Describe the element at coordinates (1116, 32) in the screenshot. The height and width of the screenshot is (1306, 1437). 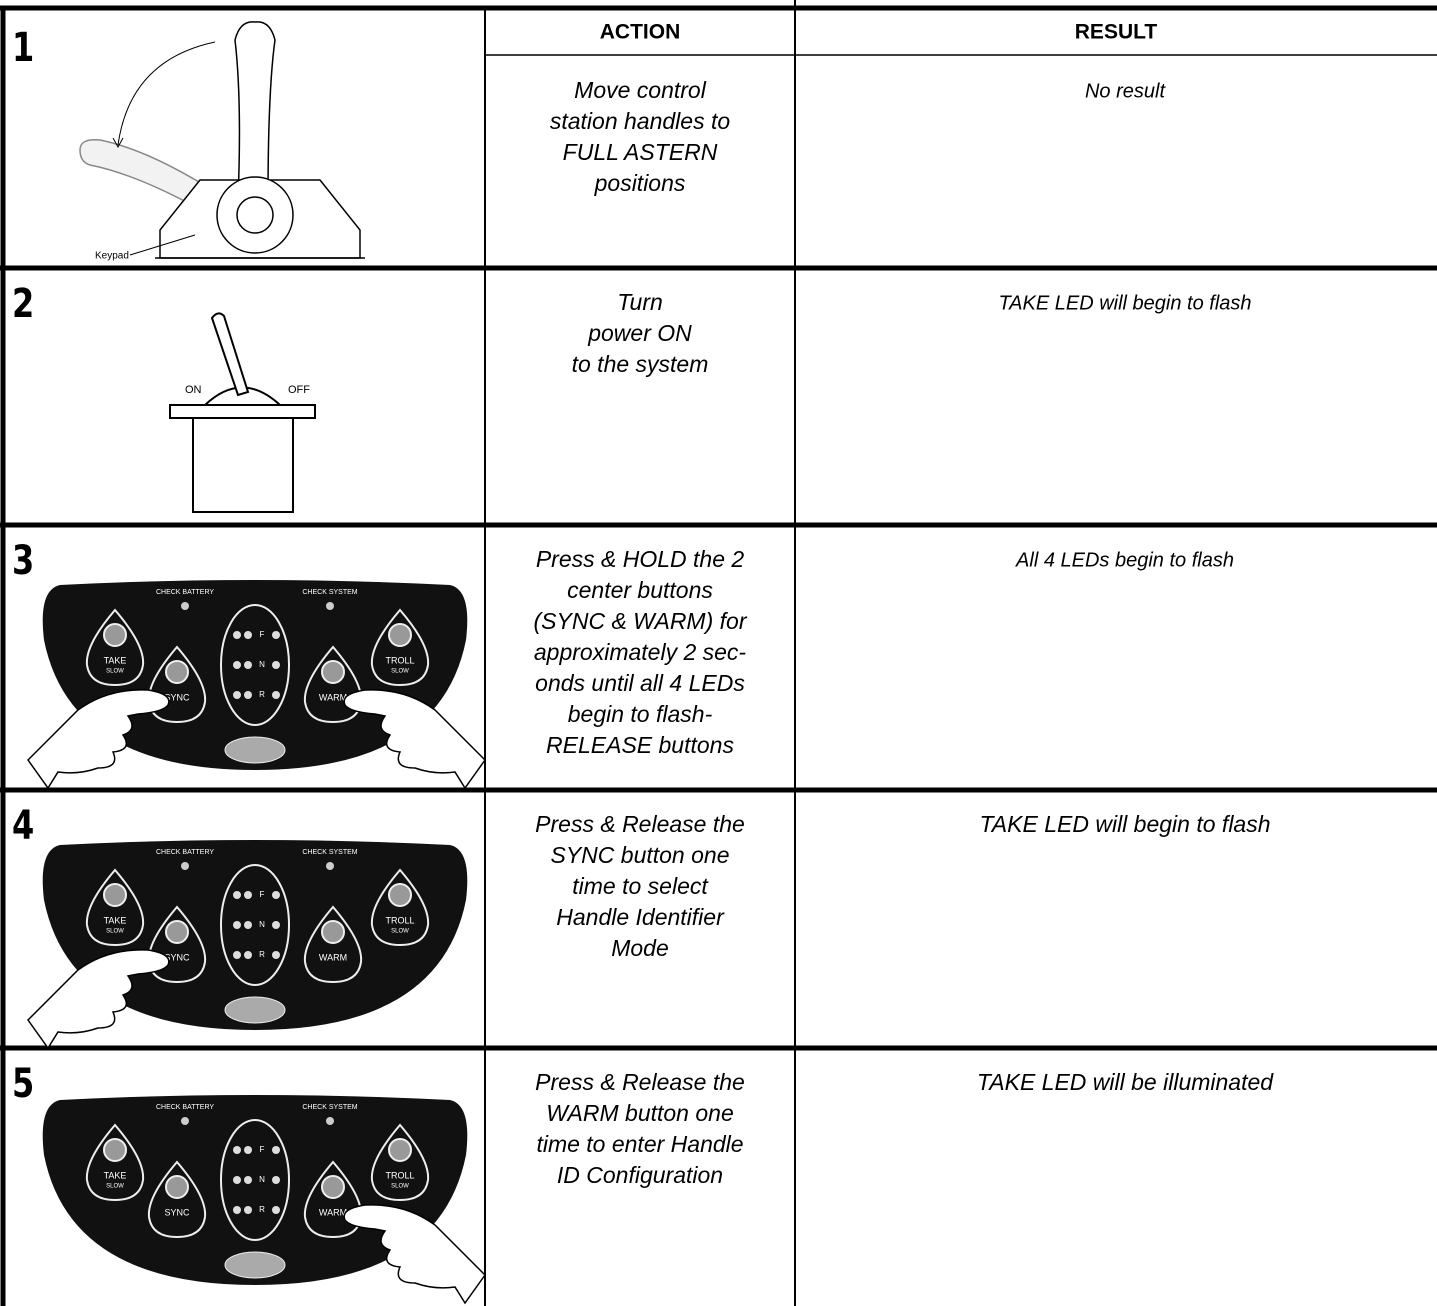
I see `header-result: RESULT` at that location.